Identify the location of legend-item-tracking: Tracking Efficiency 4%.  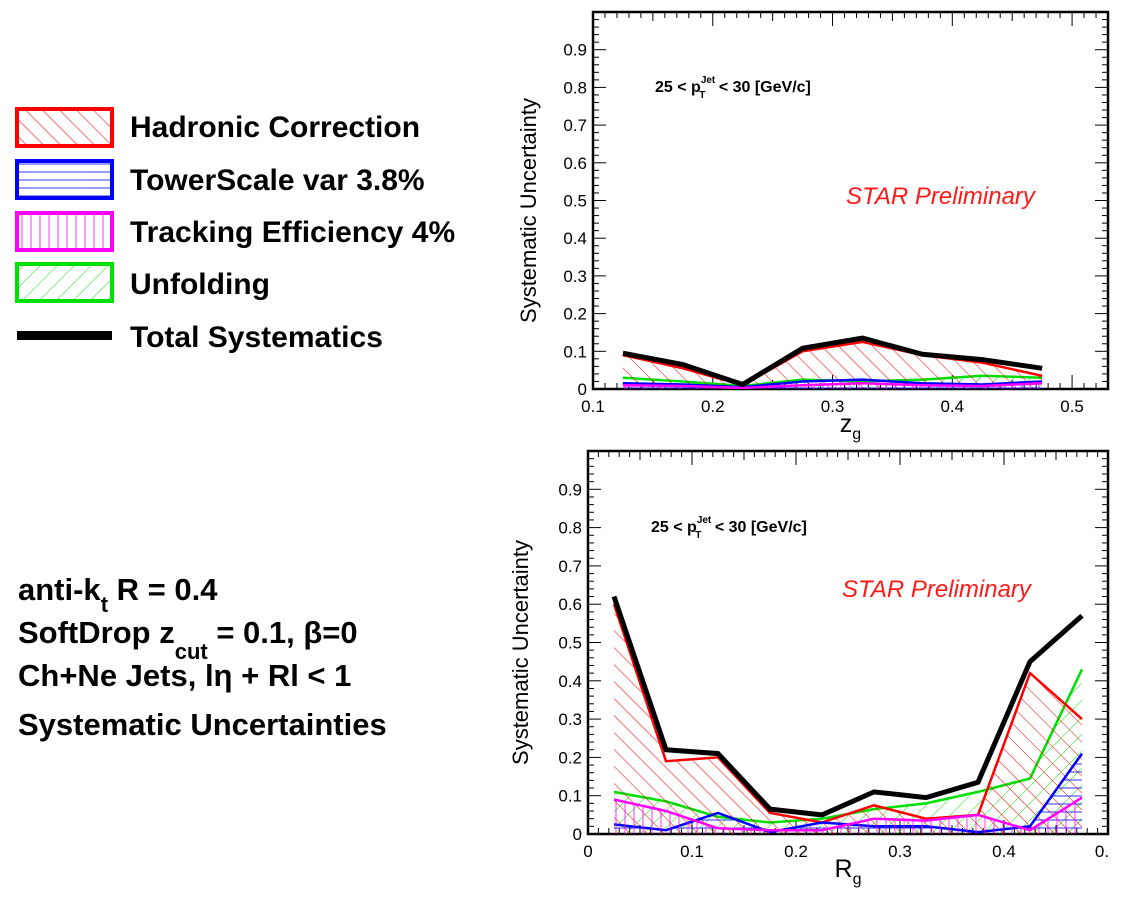
(235, 231).